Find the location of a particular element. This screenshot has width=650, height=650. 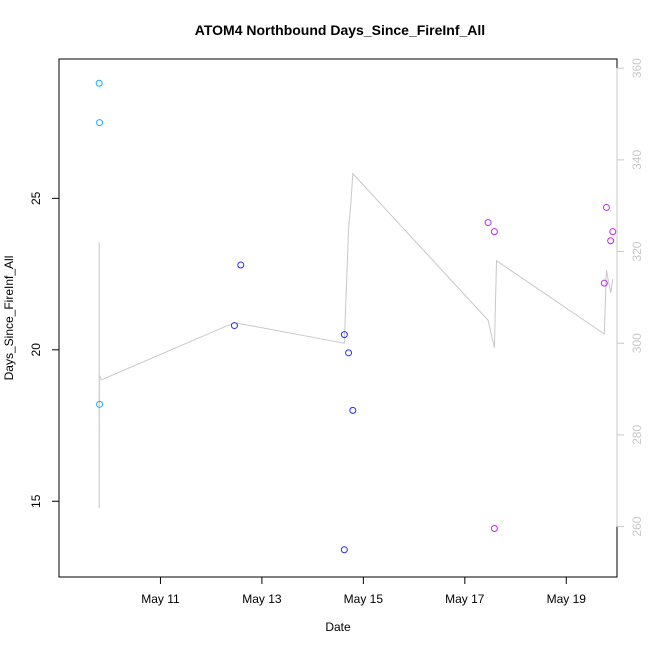

x-tick-label: May 15 is located at coordinates (364, 599).